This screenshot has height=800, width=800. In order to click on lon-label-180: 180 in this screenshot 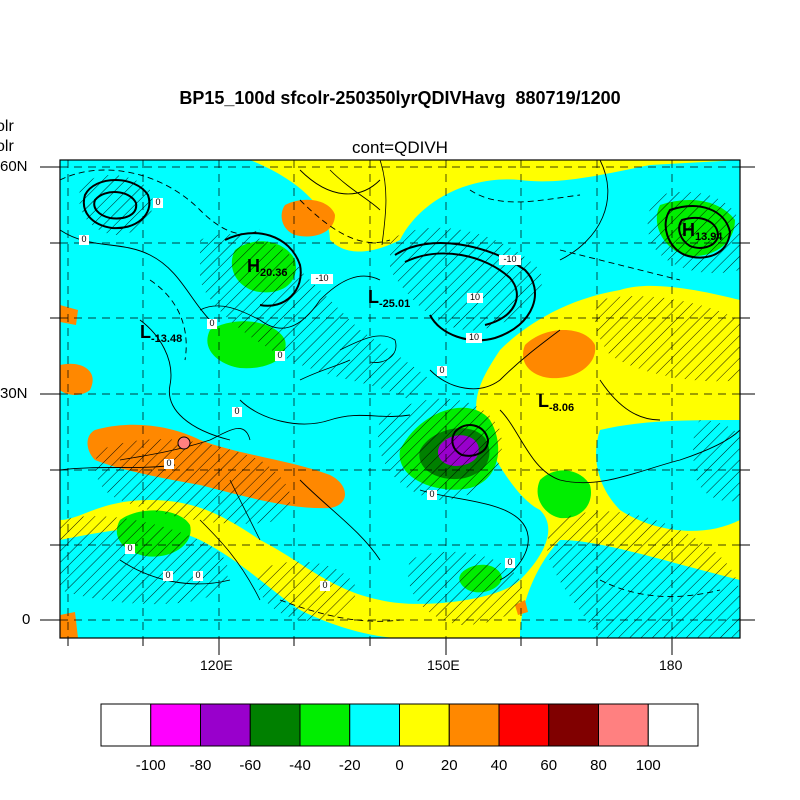, I will do `click(671, 665)`.